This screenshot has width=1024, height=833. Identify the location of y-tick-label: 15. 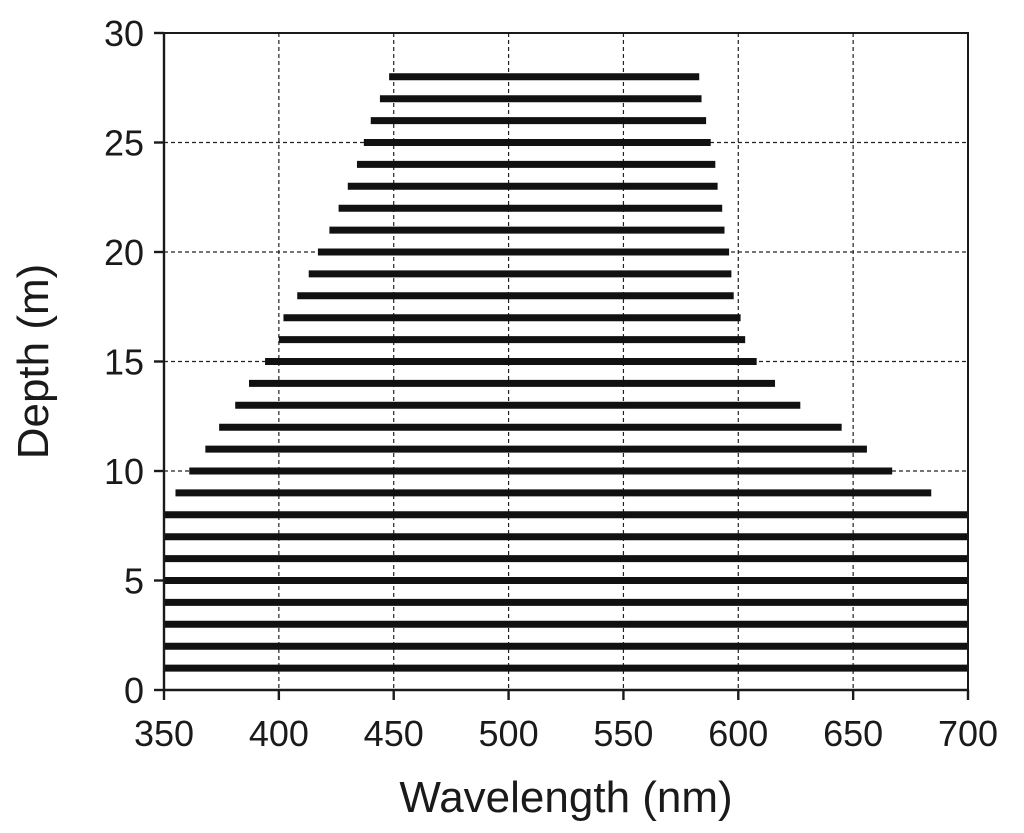
(124, 362).